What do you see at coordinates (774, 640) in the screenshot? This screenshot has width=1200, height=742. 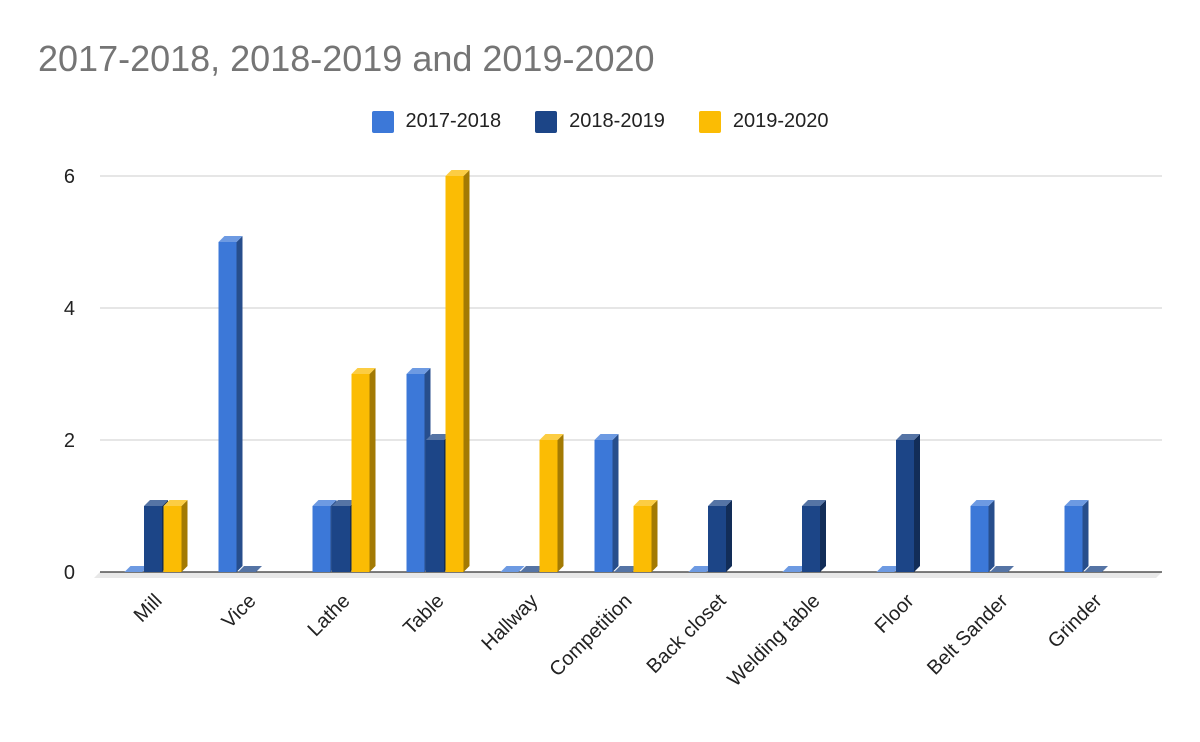 I see `x-tick-label: Welding table` at bounding box center [774, 640].